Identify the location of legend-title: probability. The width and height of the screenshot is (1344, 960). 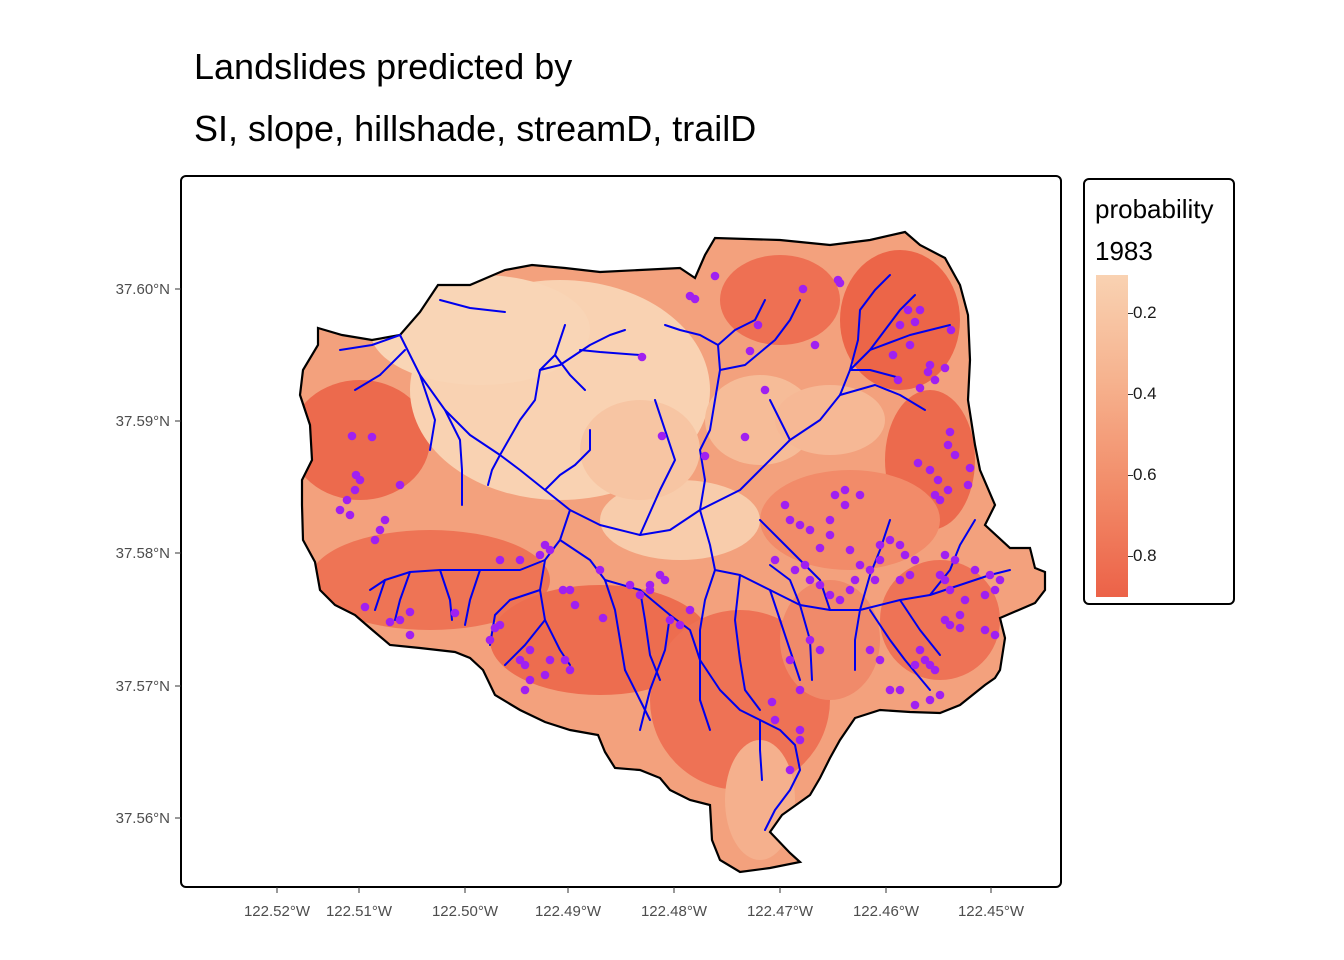
(1154, 209).